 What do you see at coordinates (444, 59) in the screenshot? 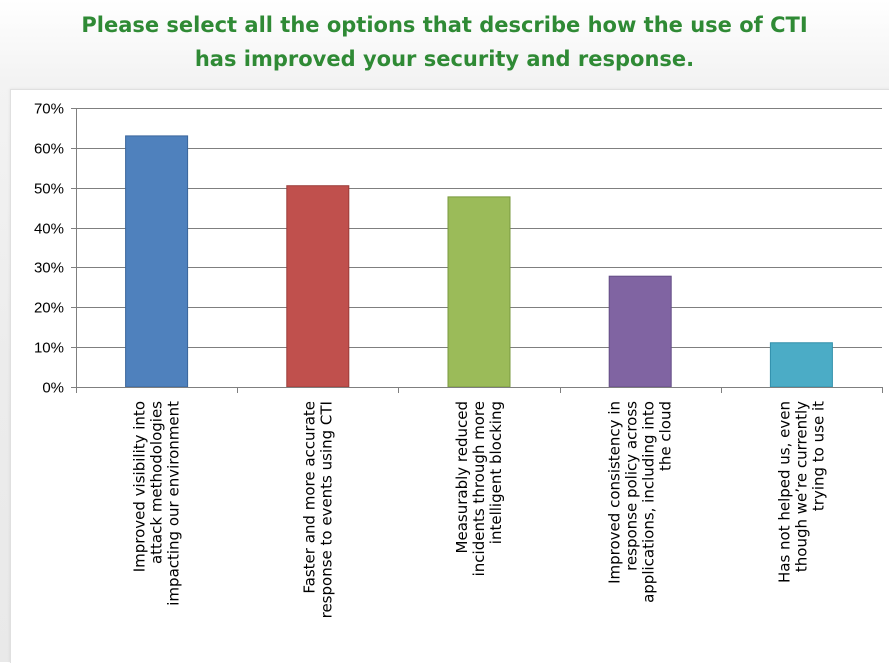
I see `chart-title-line-2: has improved your security and response.` at bounding box center [444, 59].